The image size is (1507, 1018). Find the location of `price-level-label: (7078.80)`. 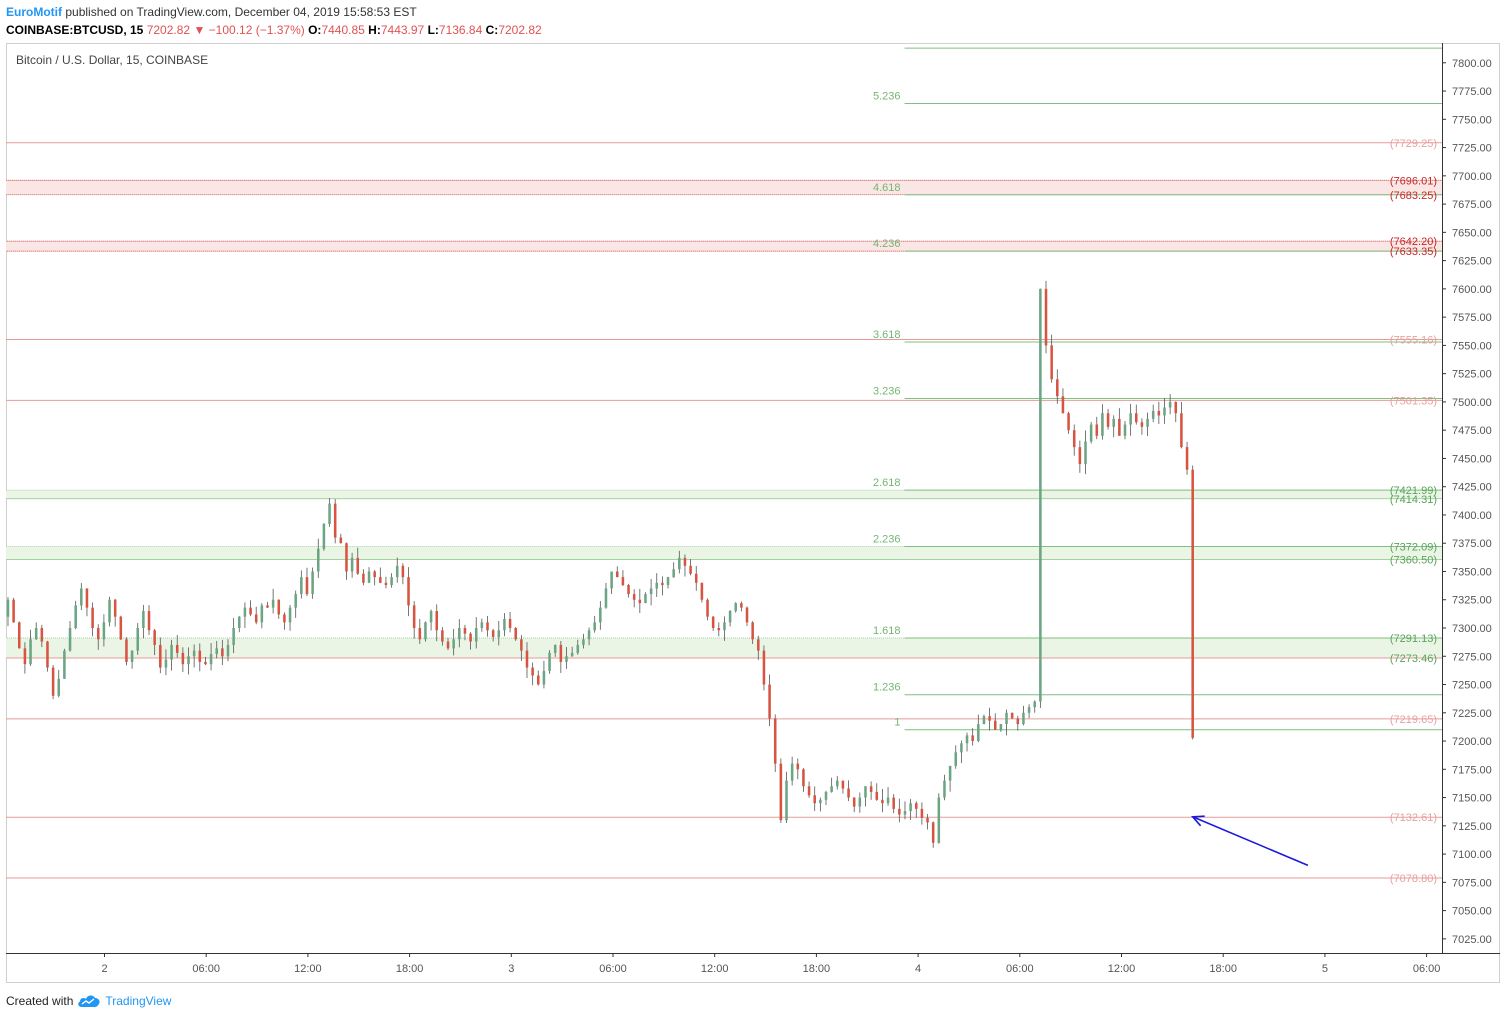

price-level-label: (7078.80) is located at coordinates (1413, 879).